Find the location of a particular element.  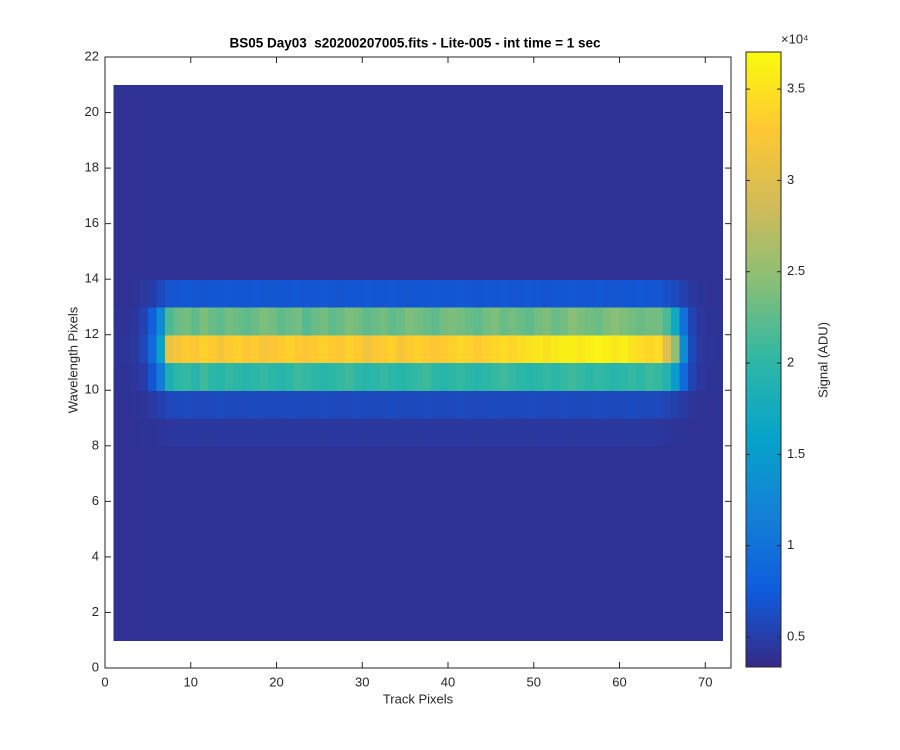

y-tick-label: 8 is located at coordinates (95, 444).